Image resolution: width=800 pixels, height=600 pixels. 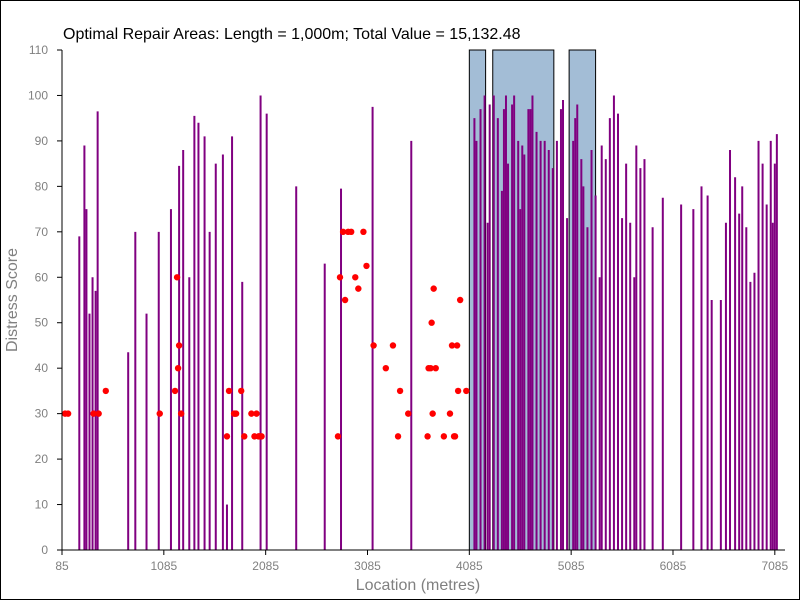 I want to click on y-tick-label: 100, so click(x=38, y=95).